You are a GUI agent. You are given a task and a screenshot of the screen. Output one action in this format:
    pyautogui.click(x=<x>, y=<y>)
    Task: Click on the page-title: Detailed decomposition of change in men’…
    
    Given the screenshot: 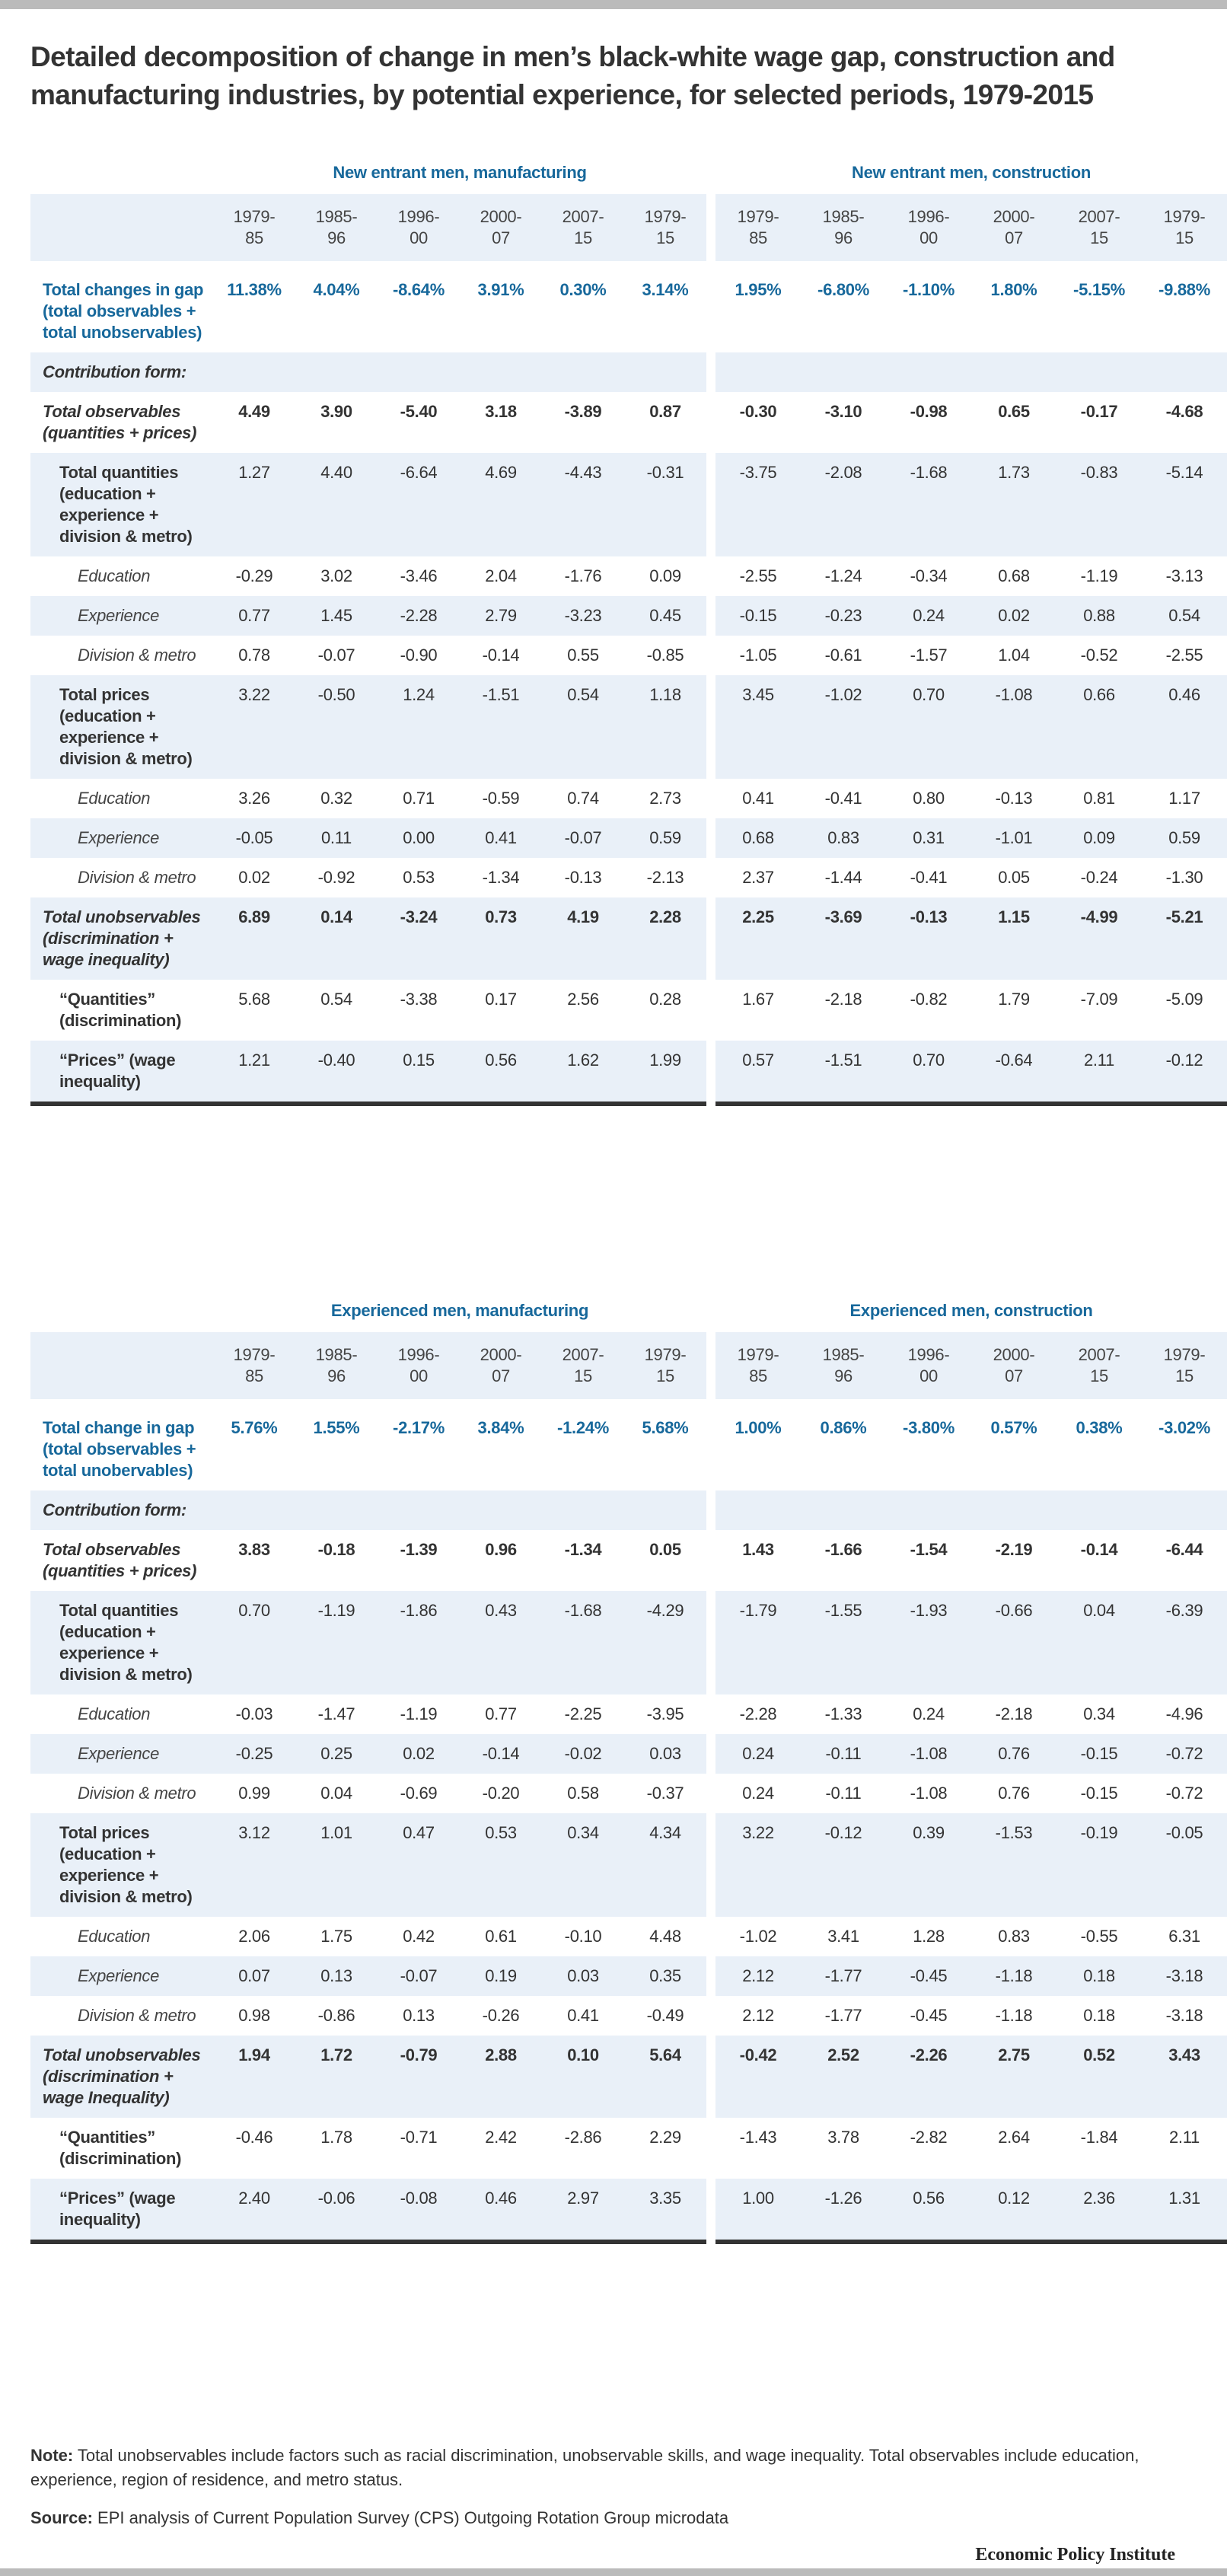 What is the action you would take?
    pyautogui.click(x=572, y=75)
    